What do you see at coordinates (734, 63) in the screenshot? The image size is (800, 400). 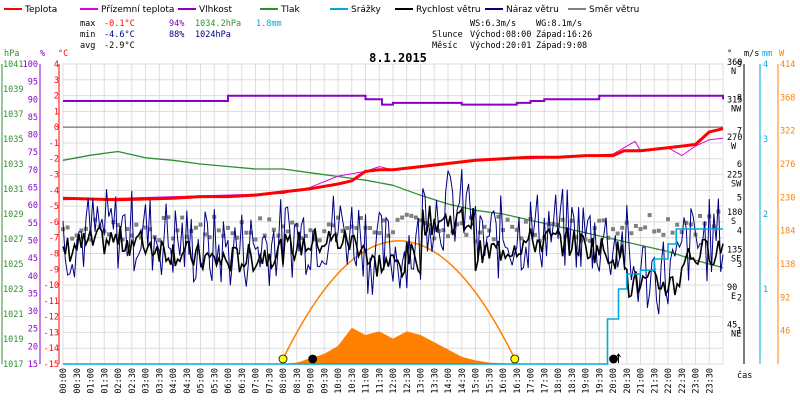 I see `tick-dir: 360` at bounding box center [734, 63].